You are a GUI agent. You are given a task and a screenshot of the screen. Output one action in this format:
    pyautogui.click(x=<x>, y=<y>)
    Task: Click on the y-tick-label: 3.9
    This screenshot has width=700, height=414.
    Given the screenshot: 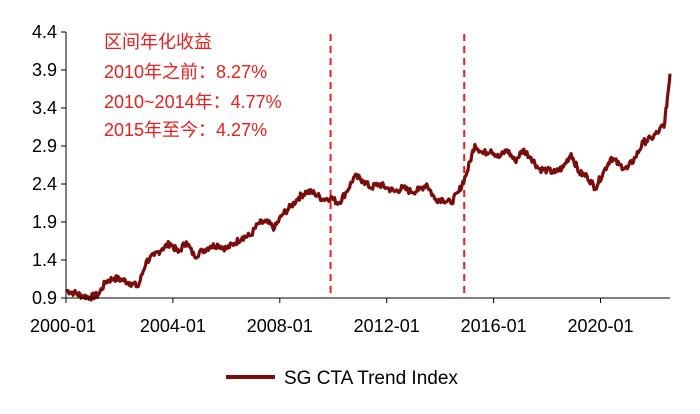 What is the action you would take?
    pyautogui.click(x=44, y=70)
    